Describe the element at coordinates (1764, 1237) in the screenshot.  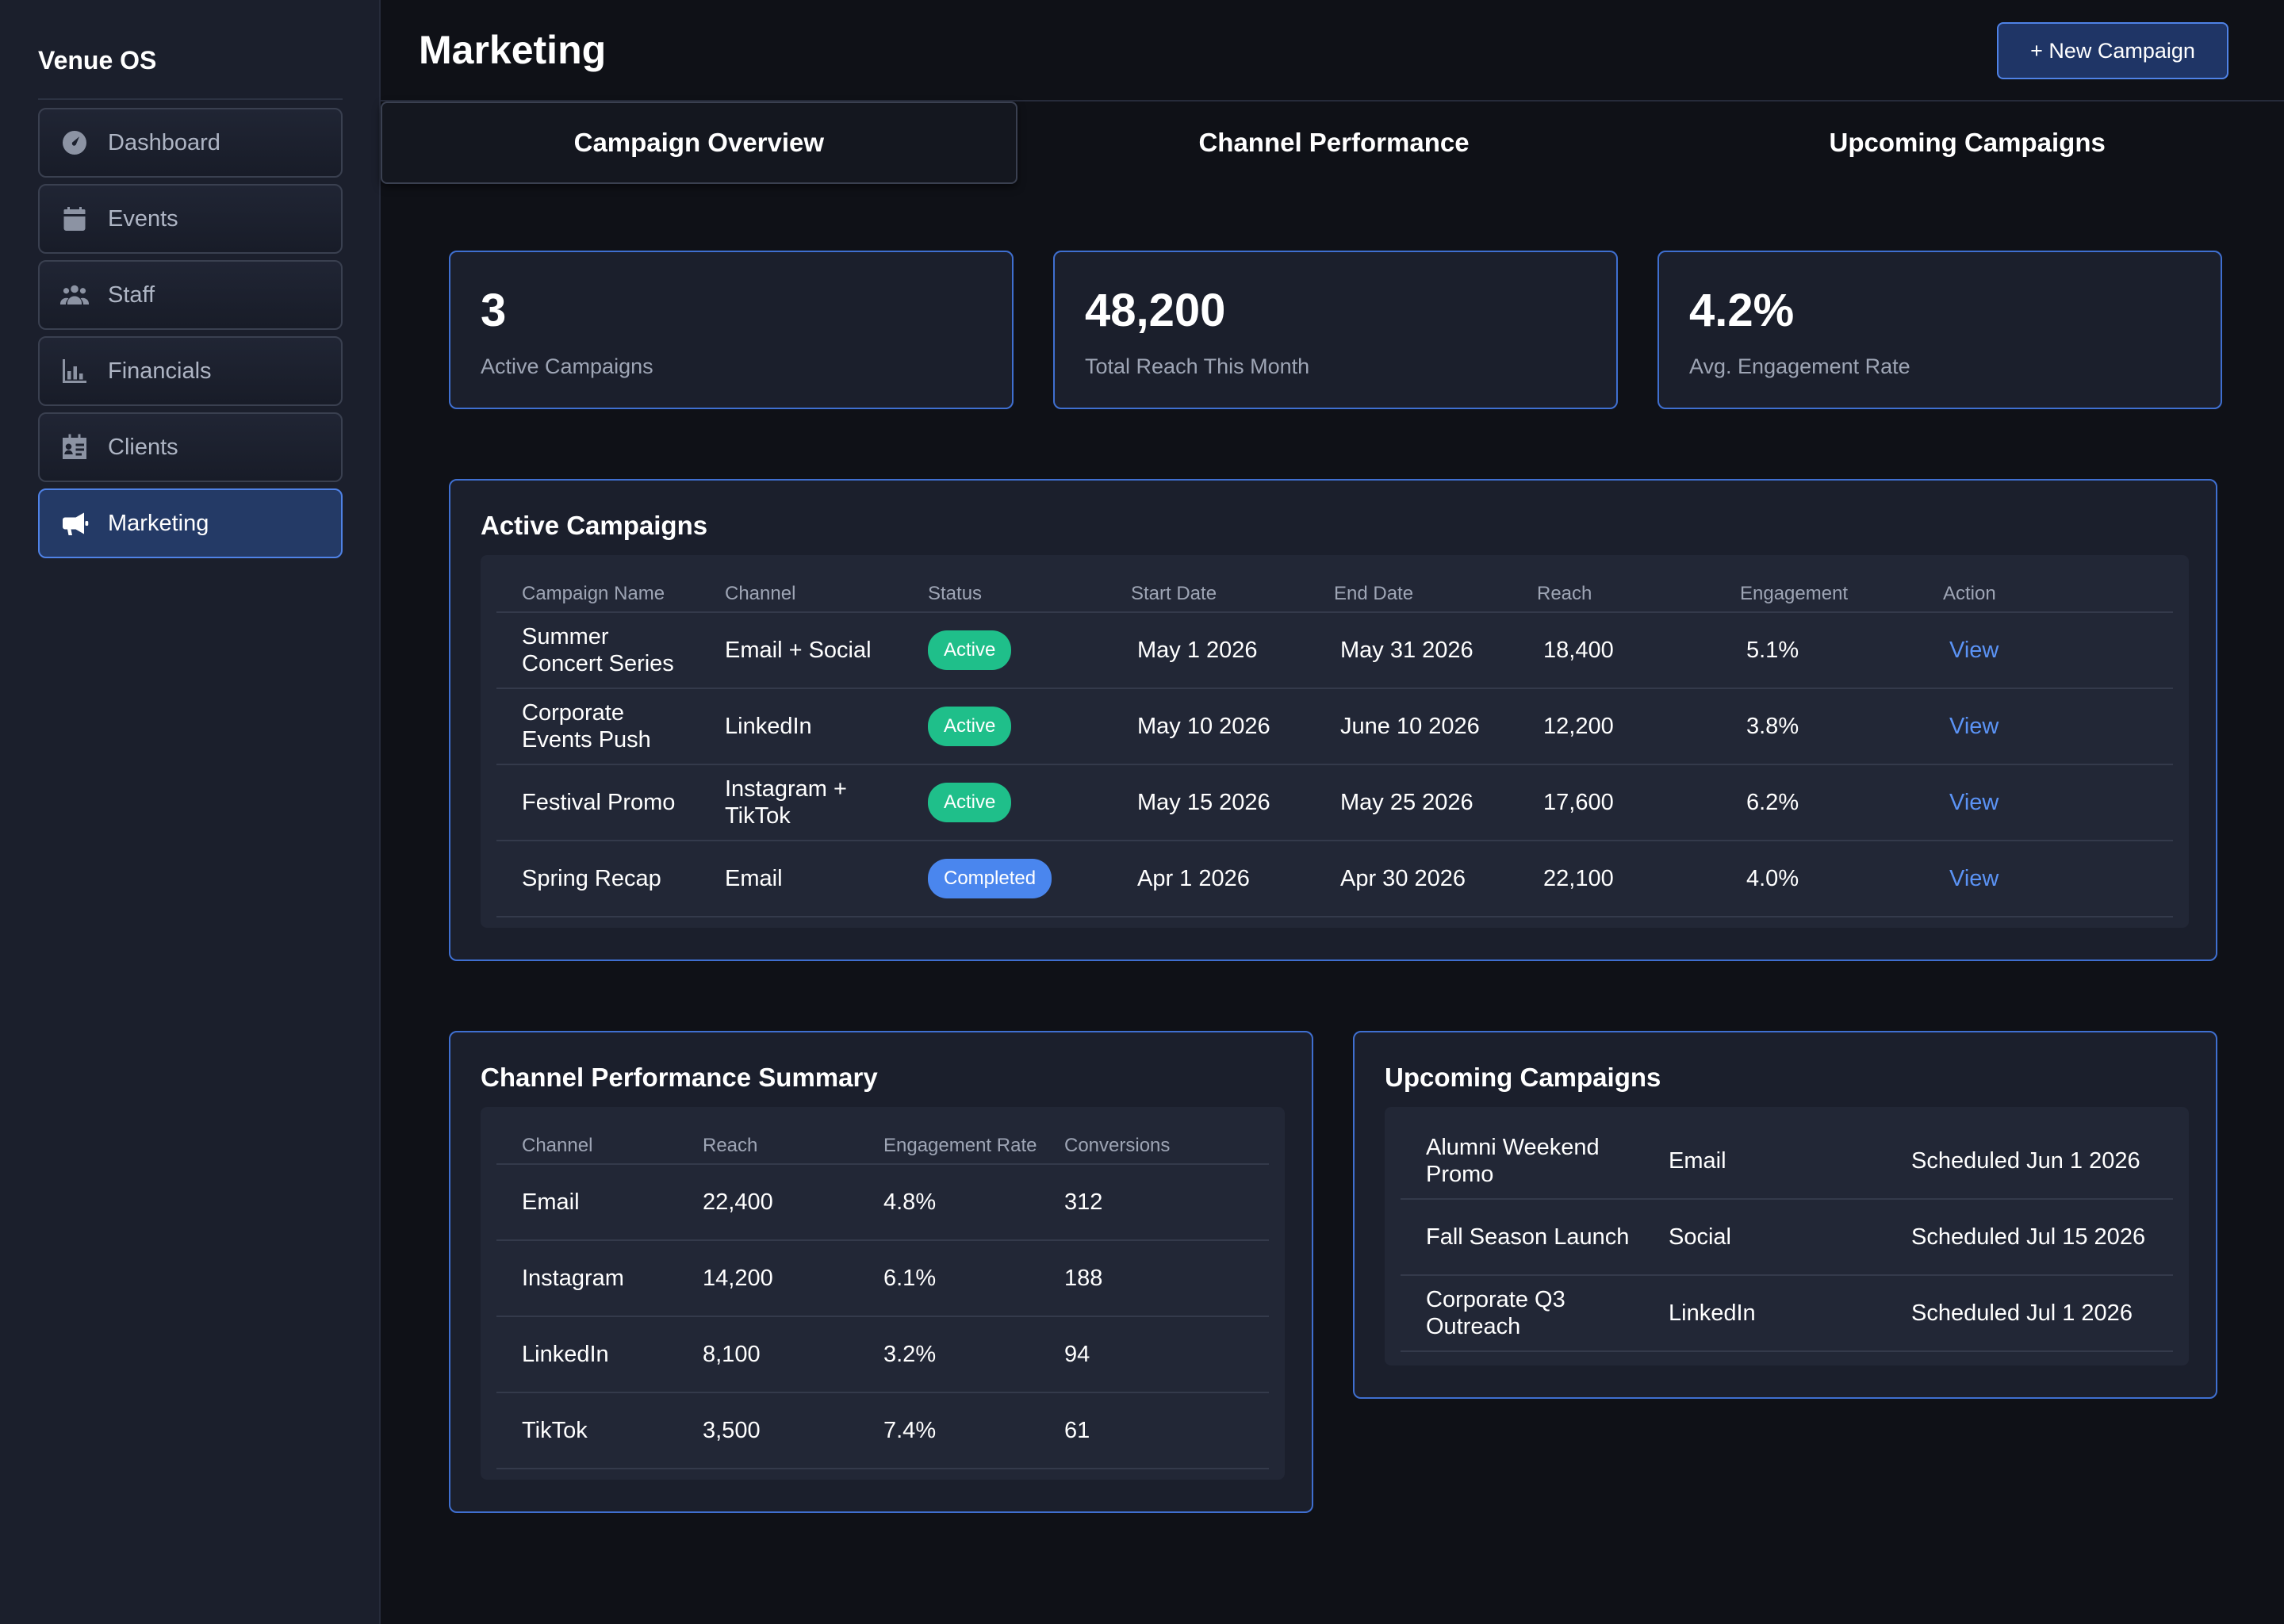
I see `upcoming-campaign-channel: Social` at that location.